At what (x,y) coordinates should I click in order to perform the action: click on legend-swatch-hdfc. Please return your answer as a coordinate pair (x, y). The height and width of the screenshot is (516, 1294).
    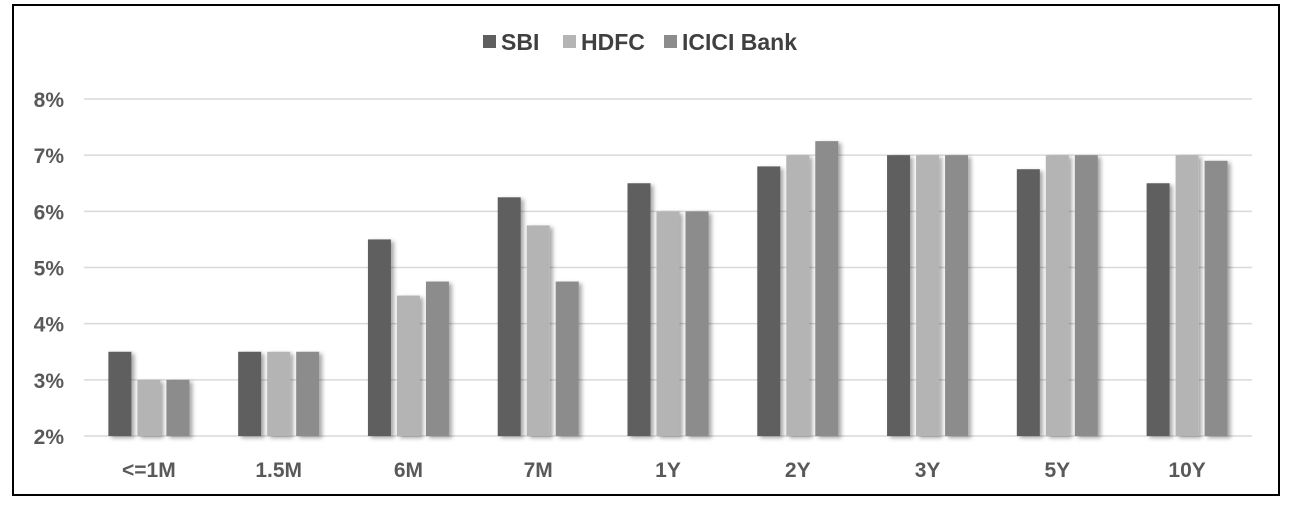
    Looking at the image, I should click on (569, 41).